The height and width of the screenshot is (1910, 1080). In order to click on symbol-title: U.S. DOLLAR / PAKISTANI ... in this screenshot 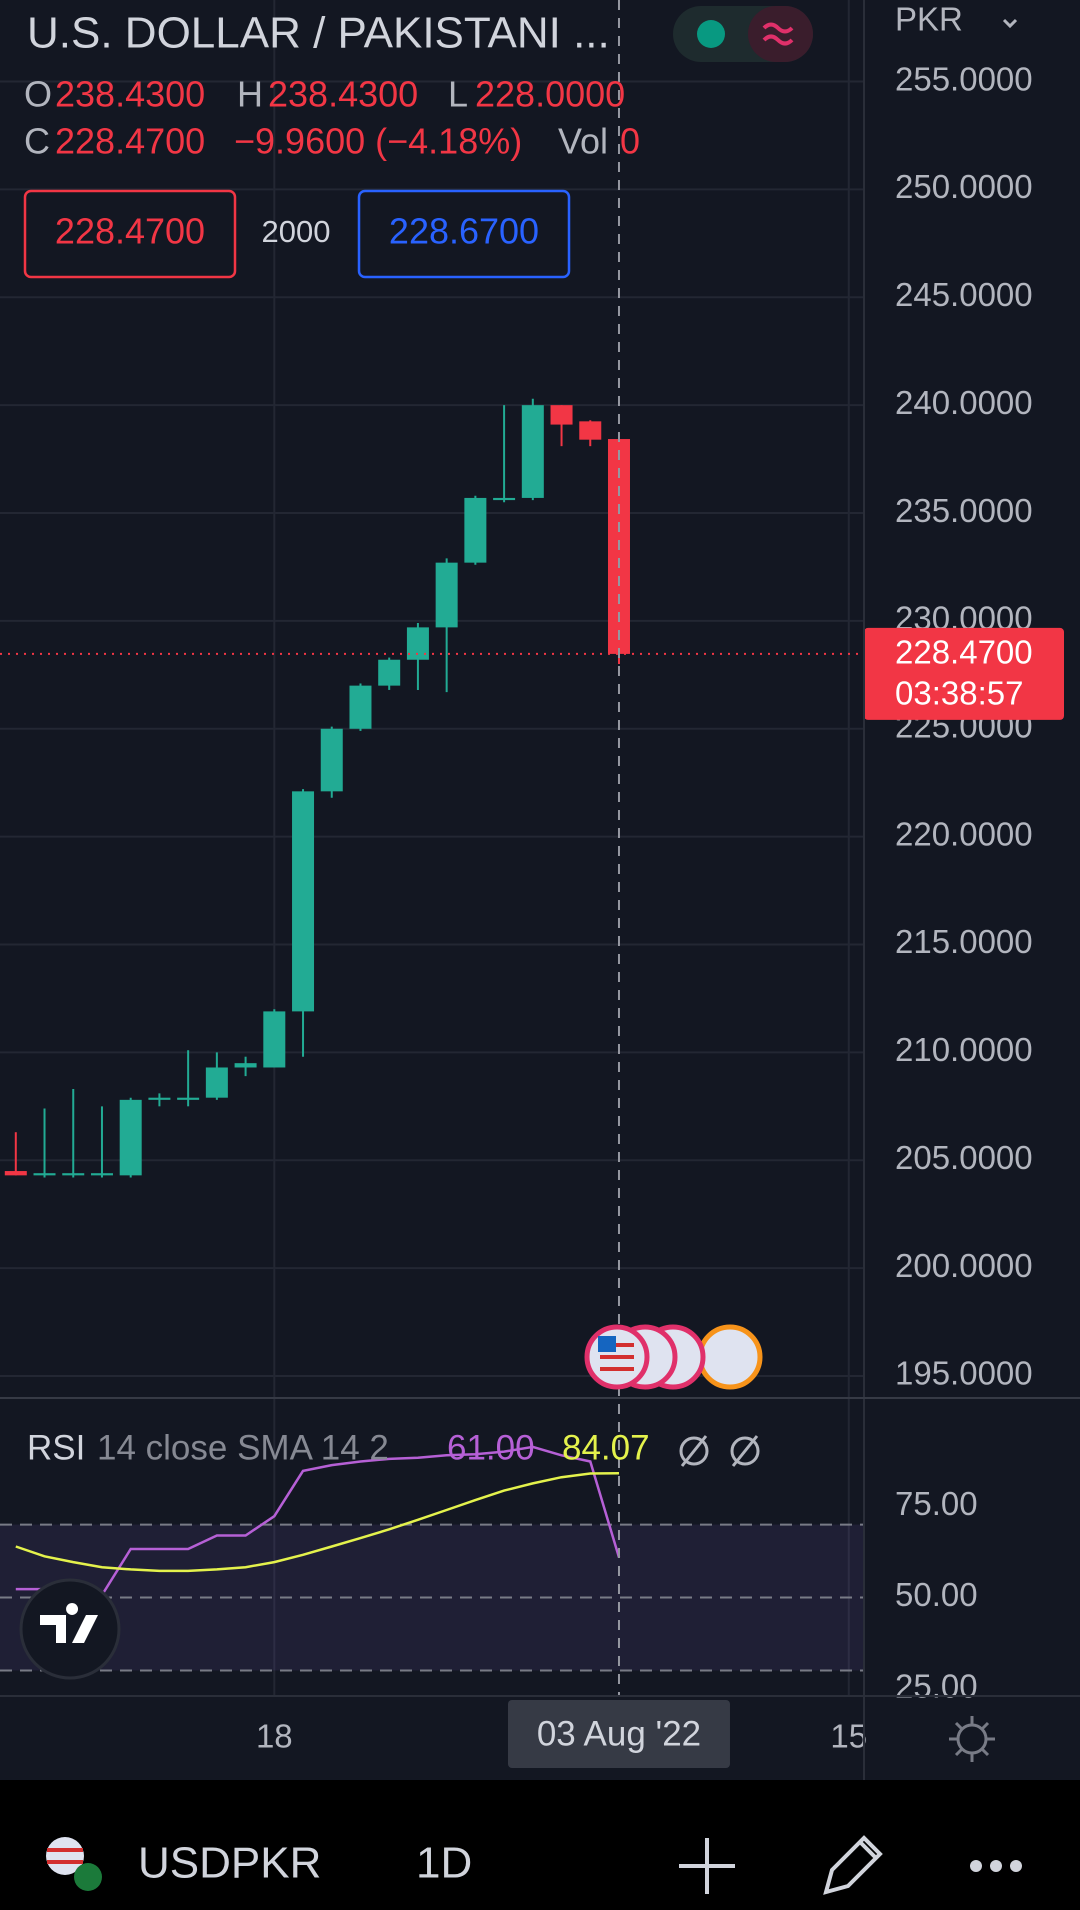, I will do `click(318, 33)`.